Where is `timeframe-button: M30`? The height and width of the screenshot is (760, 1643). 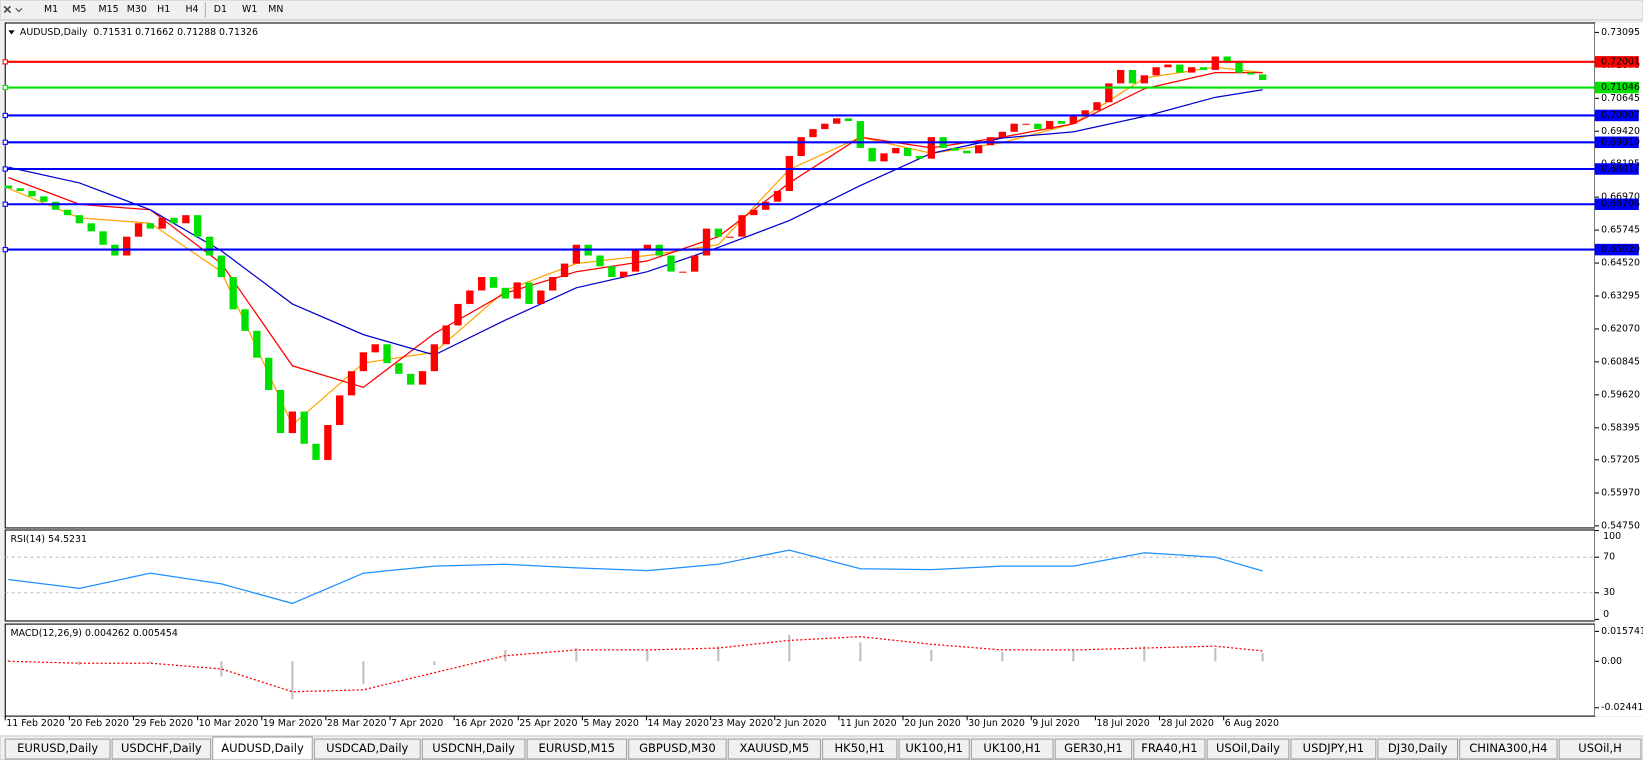 timeframe-button: M30 is located at coordinates (137, 9).